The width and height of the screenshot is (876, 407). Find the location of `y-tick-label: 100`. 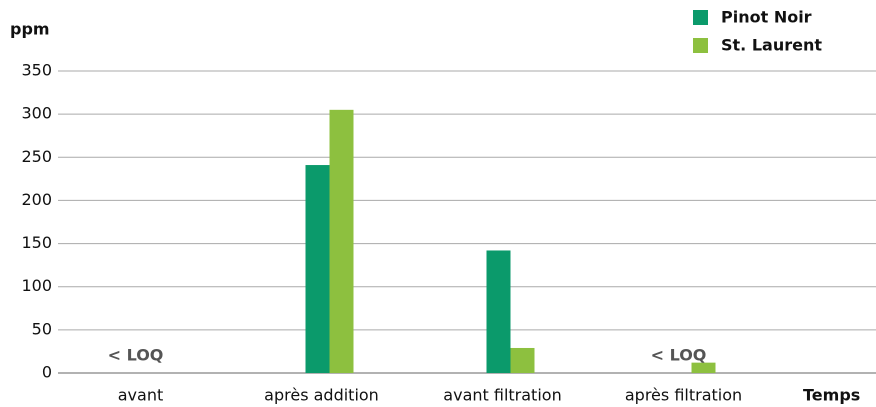

y-tick-label: 100 is located at coordinates (36, 285).